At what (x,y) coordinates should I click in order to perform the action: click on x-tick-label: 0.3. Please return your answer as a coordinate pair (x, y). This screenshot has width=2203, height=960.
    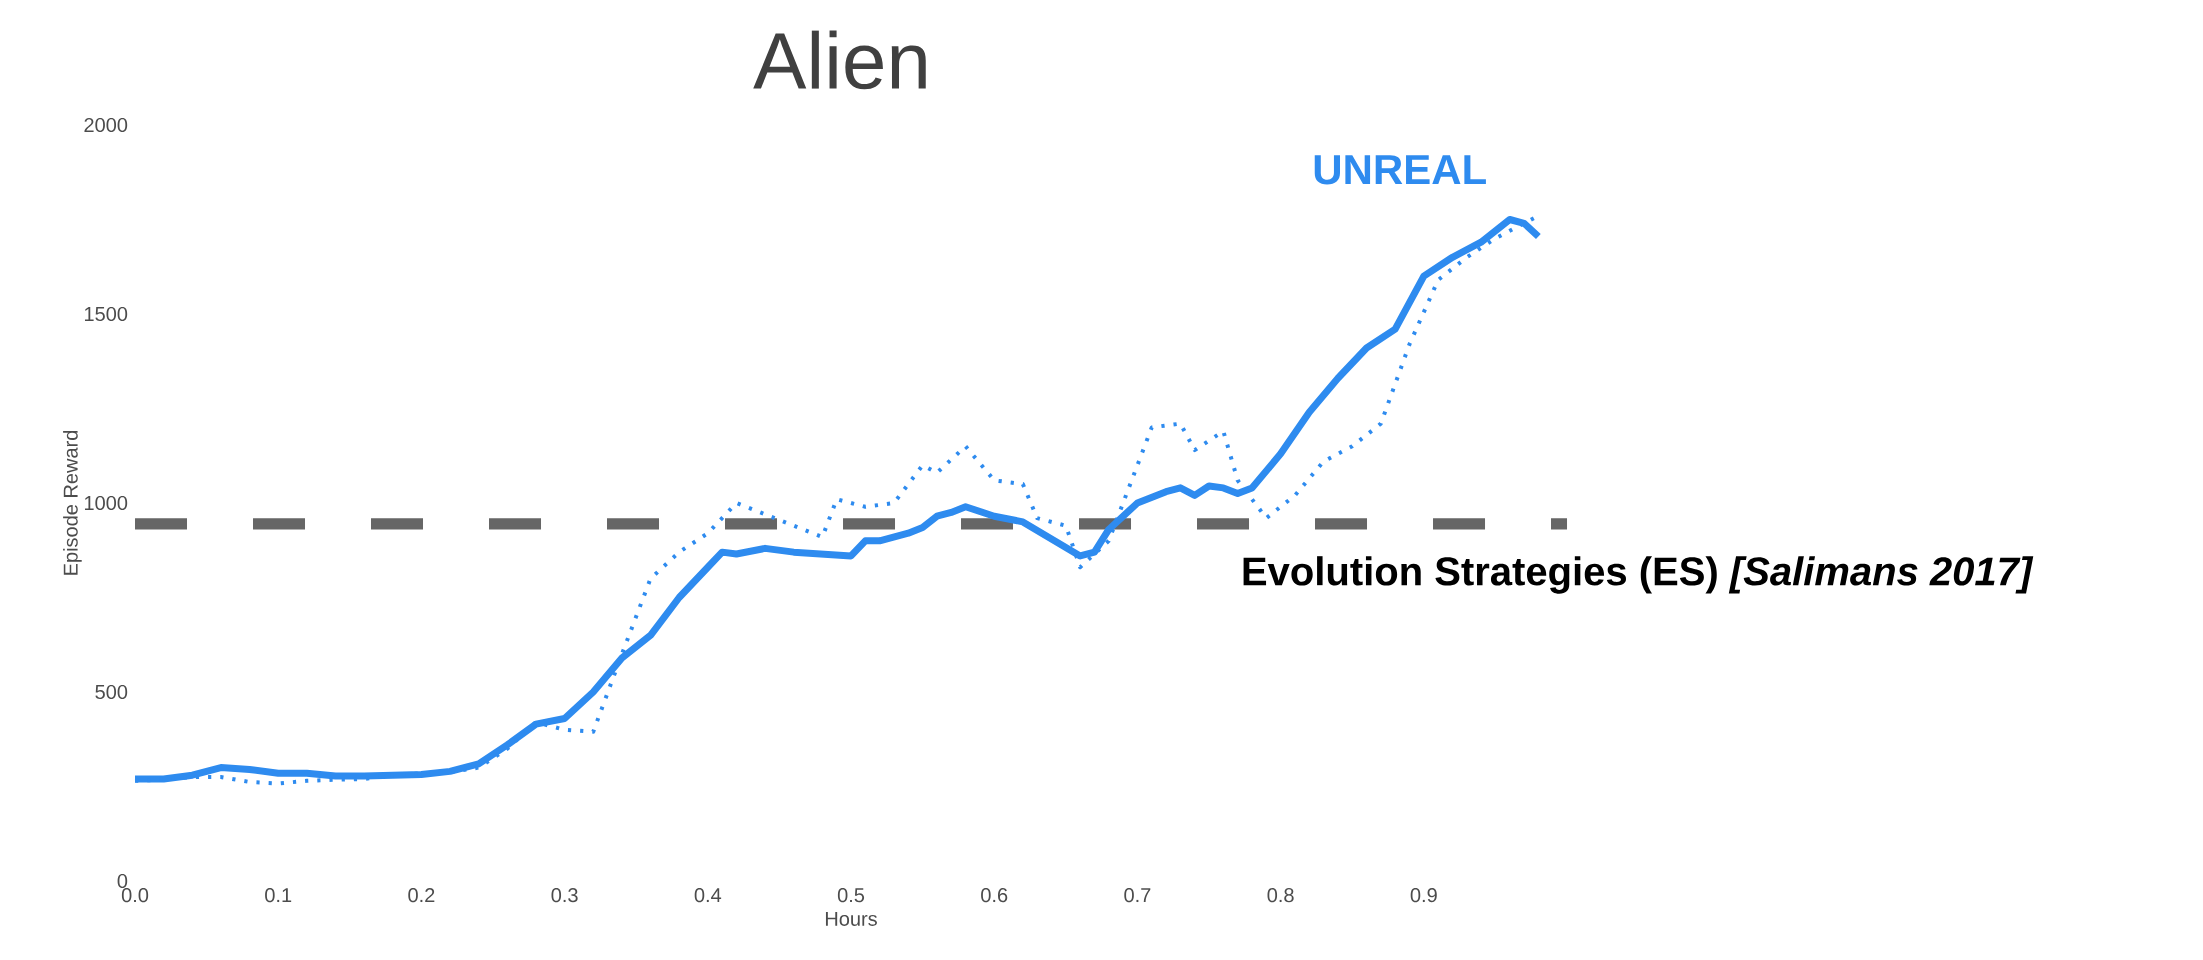
    Looking at the image, I should click on (564, 895).